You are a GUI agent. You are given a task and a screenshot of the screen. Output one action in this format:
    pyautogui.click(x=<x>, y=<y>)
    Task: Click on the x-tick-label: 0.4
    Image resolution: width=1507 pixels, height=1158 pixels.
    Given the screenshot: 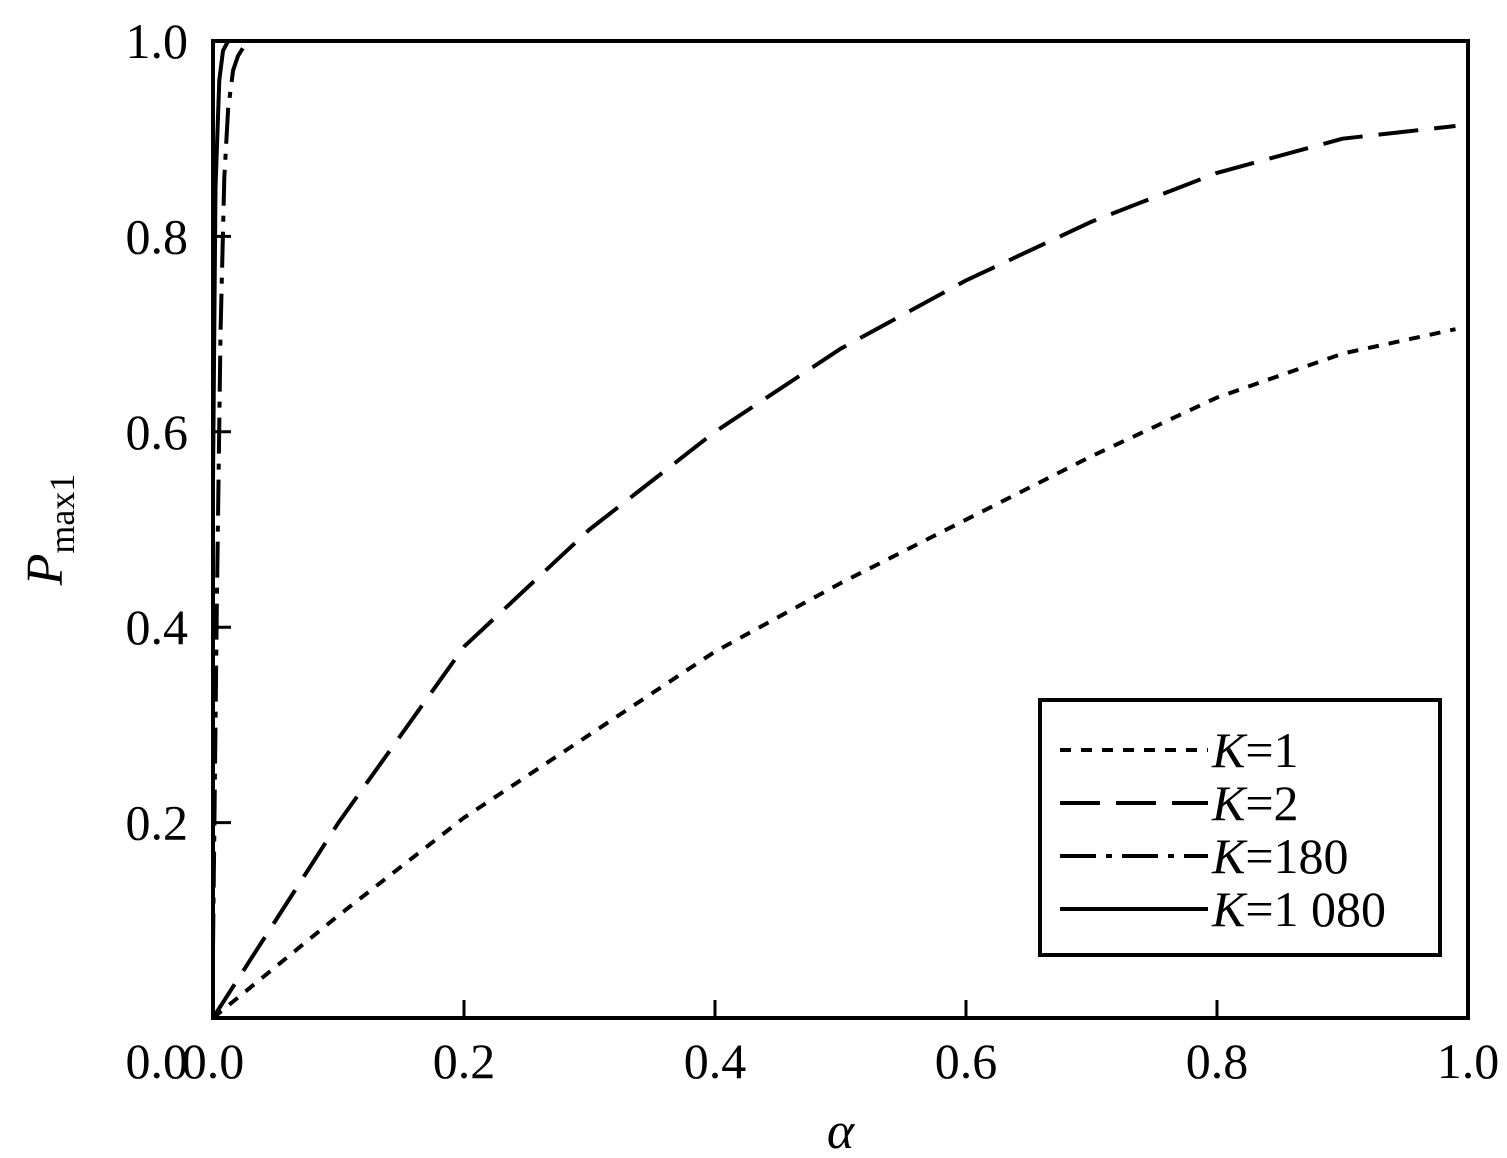 What is the action you would take?
    pyautogui.click(x=715, y=1061)
    